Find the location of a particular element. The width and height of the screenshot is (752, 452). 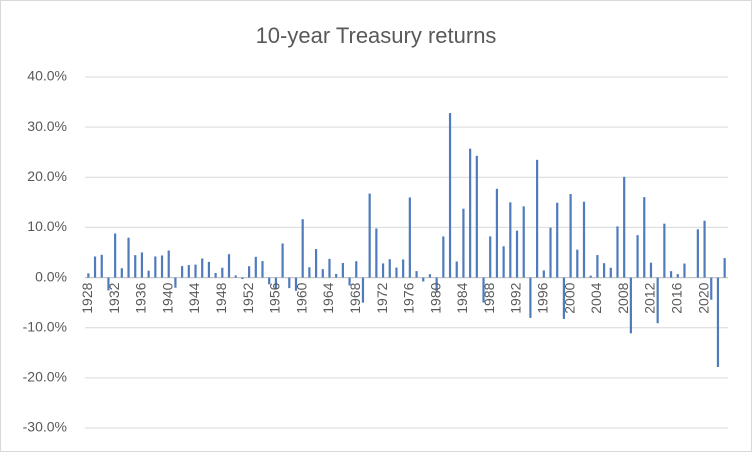

y-tick-label: 40.0% is located at coordinates (47, 76).